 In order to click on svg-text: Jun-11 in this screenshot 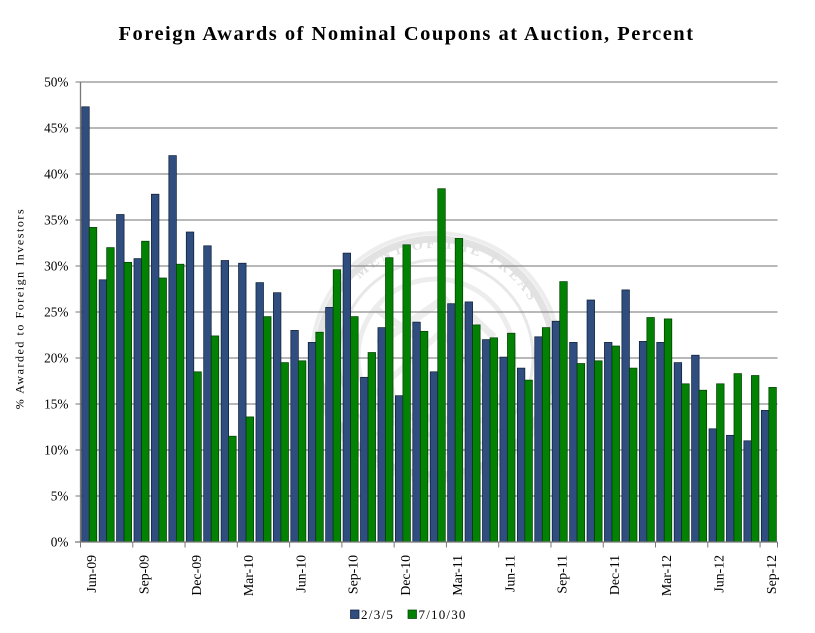, I will do `click(509, 573)`.